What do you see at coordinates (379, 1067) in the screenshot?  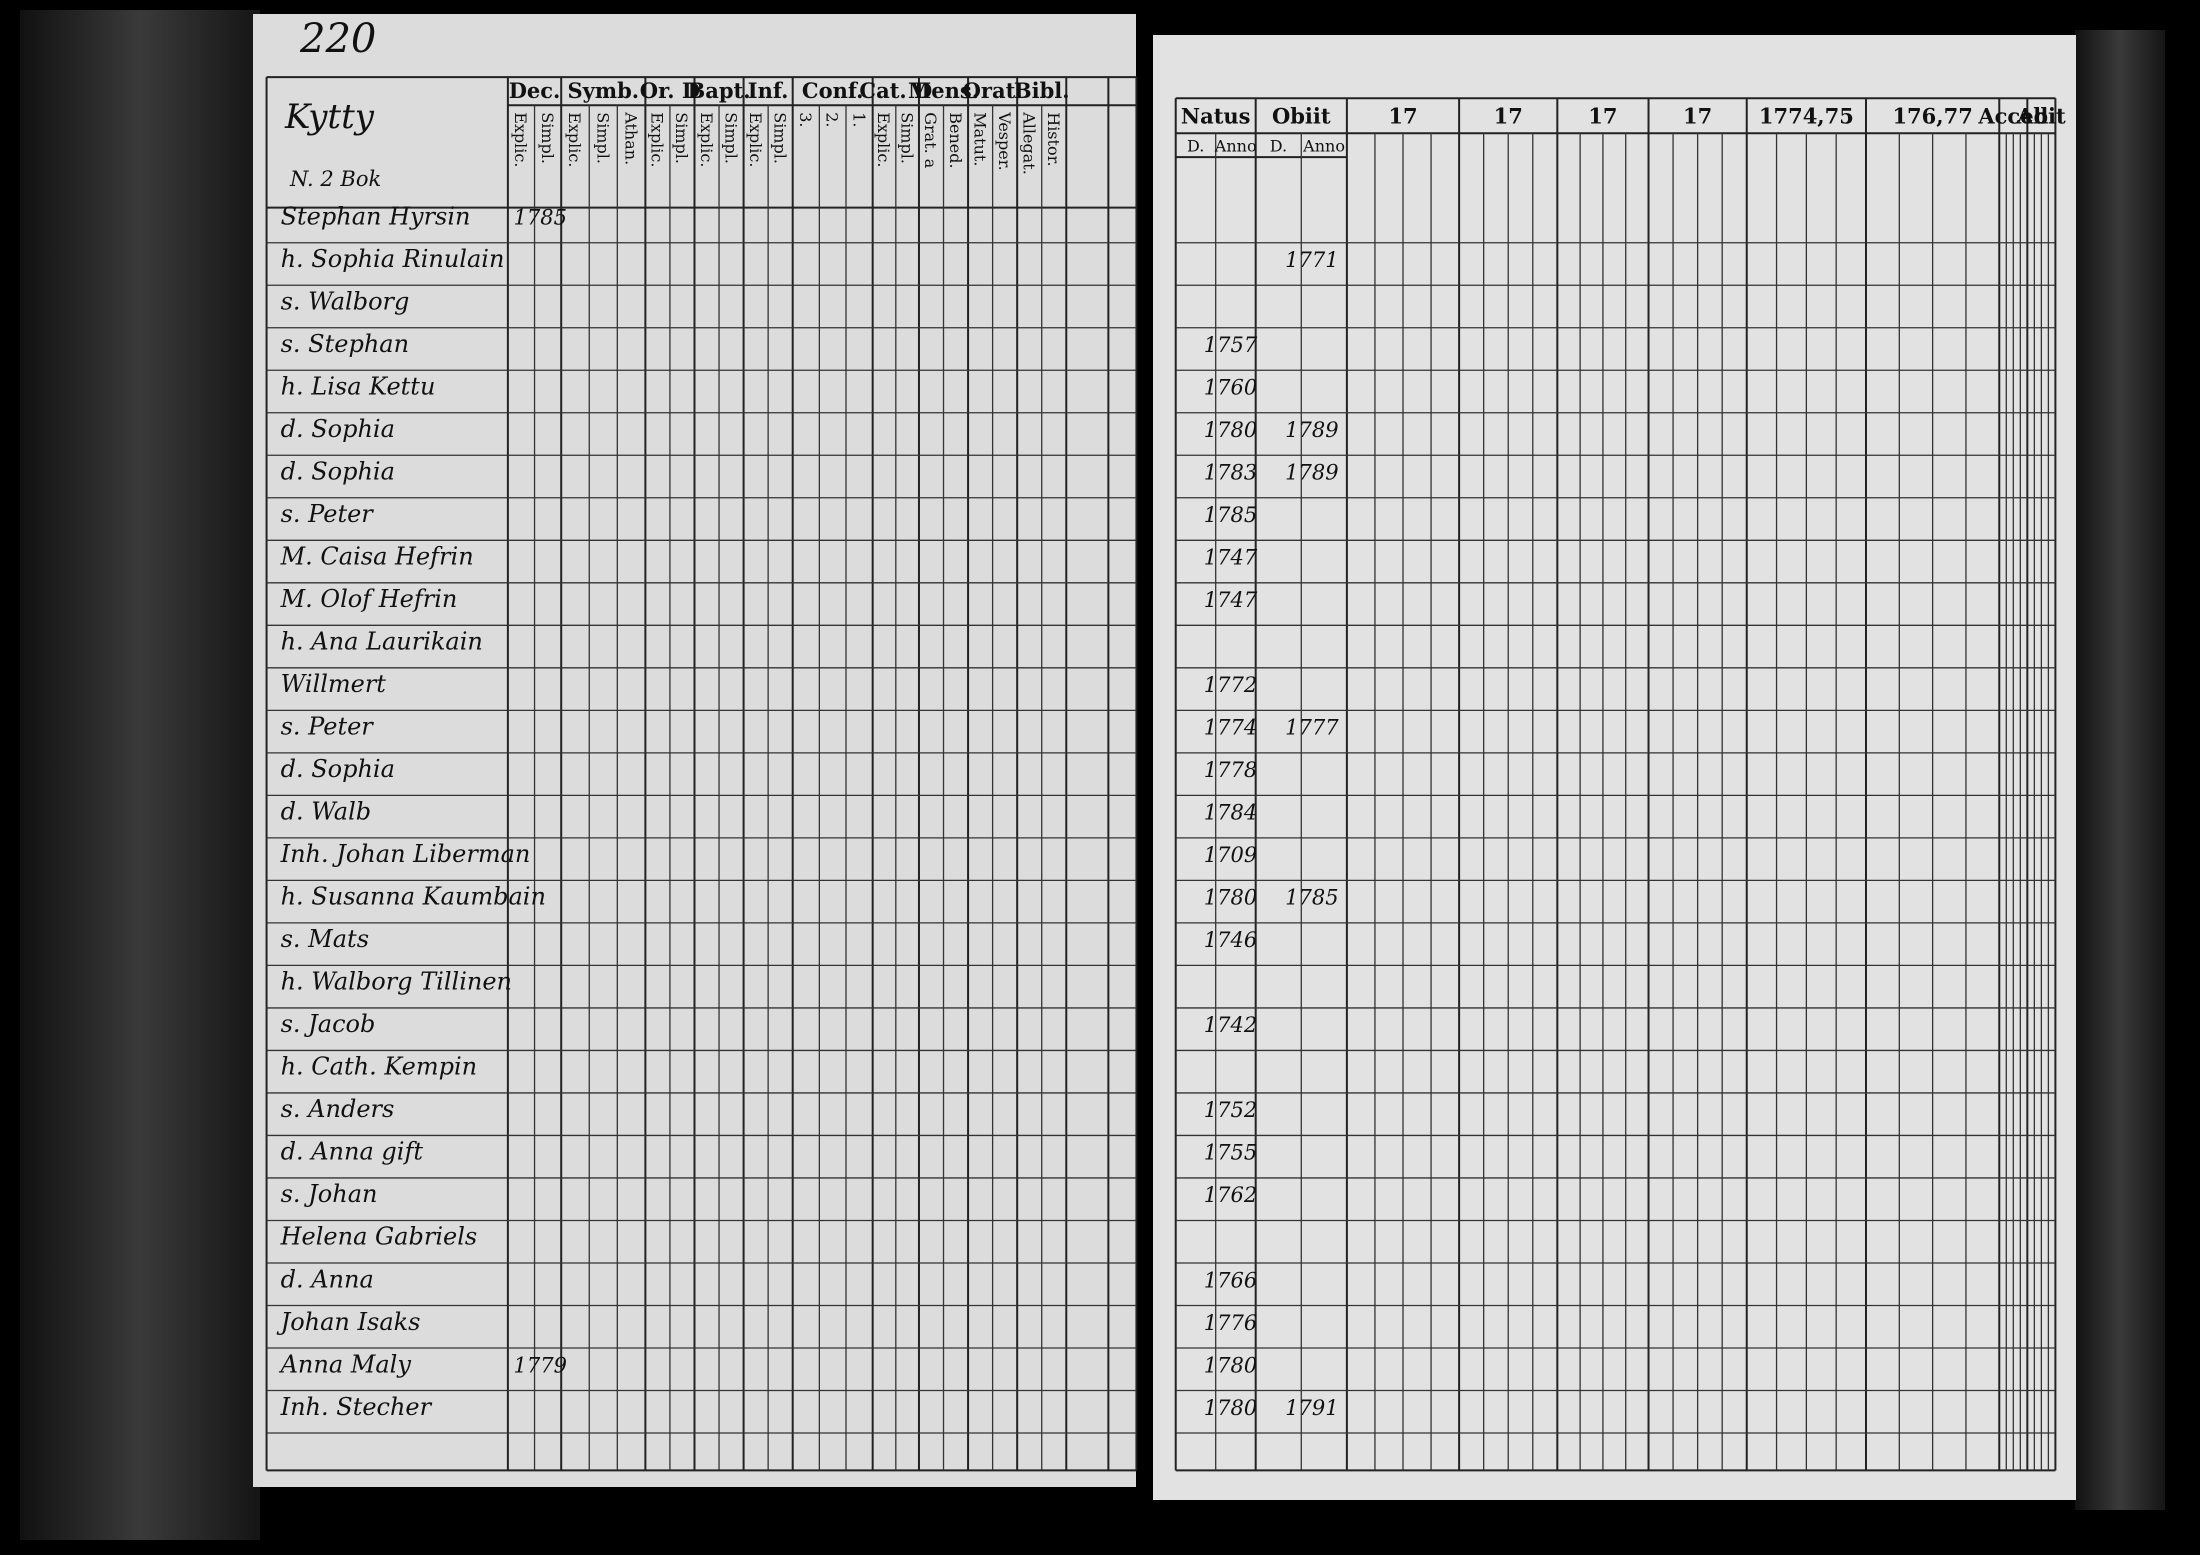 I see `entry-name: h. Cath. Kempin` at bounding box center [379, 1067].